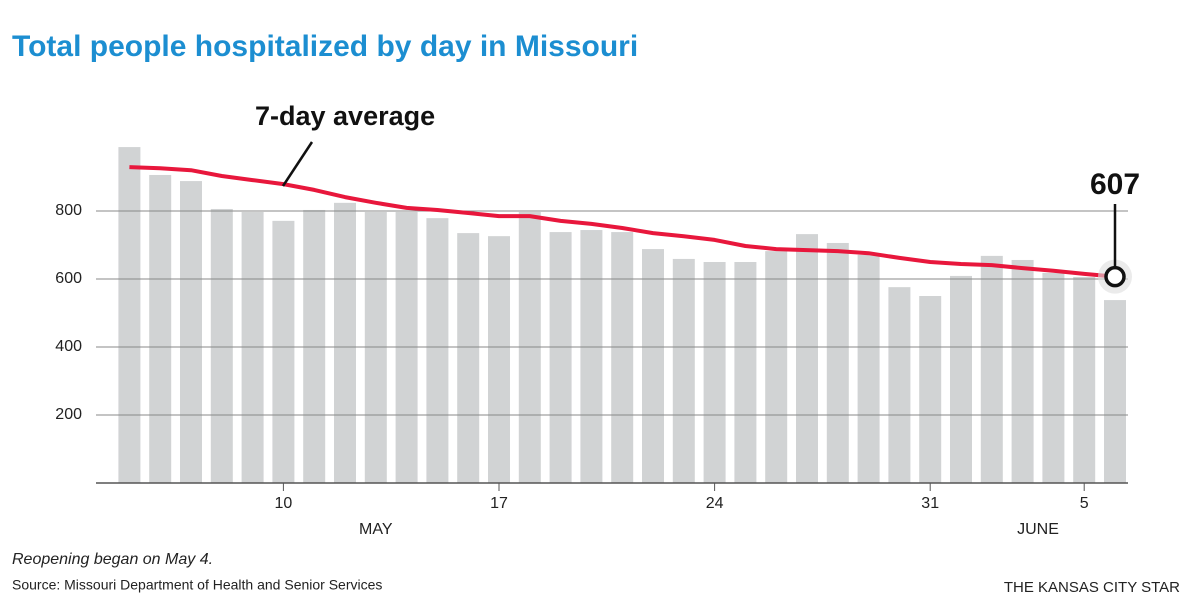 The height and width of the screenshot is (610, 1200). What do you see at coordinates (112, 559) in the screenshot?
I see `note: Reopening began on May 4.` at bounding box center [112, 559].